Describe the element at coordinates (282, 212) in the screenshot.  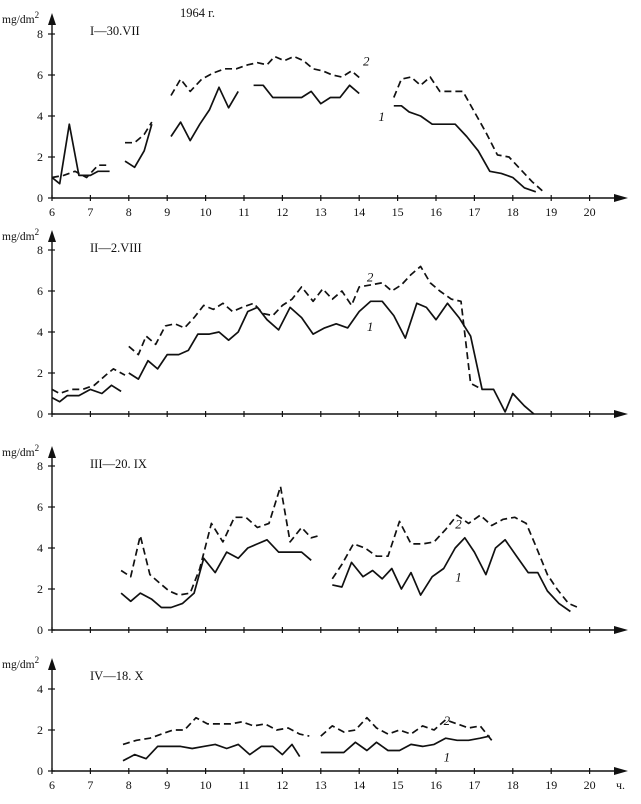
I see `x-tick-label: 12` at that location.